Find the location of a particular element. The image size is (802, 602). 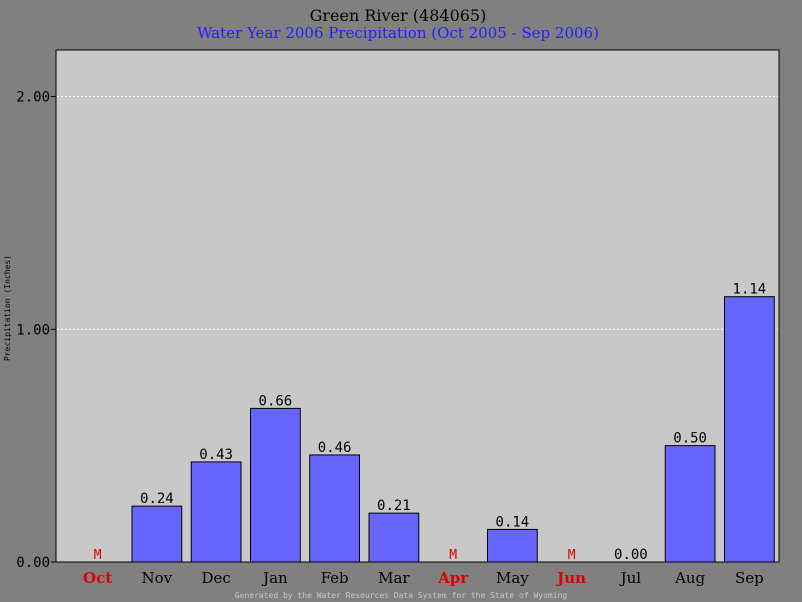

y-tick-label: 1.00 is located at coordinates (33, 330).